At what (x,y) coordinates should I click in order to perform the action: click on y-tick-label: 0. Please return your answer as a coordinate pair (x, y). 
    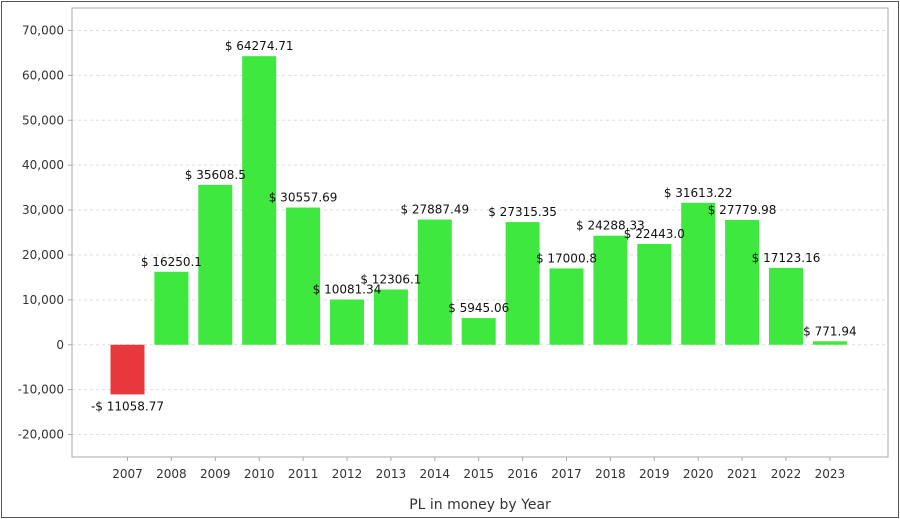
    Looking at the image, I should click on (60, 345).